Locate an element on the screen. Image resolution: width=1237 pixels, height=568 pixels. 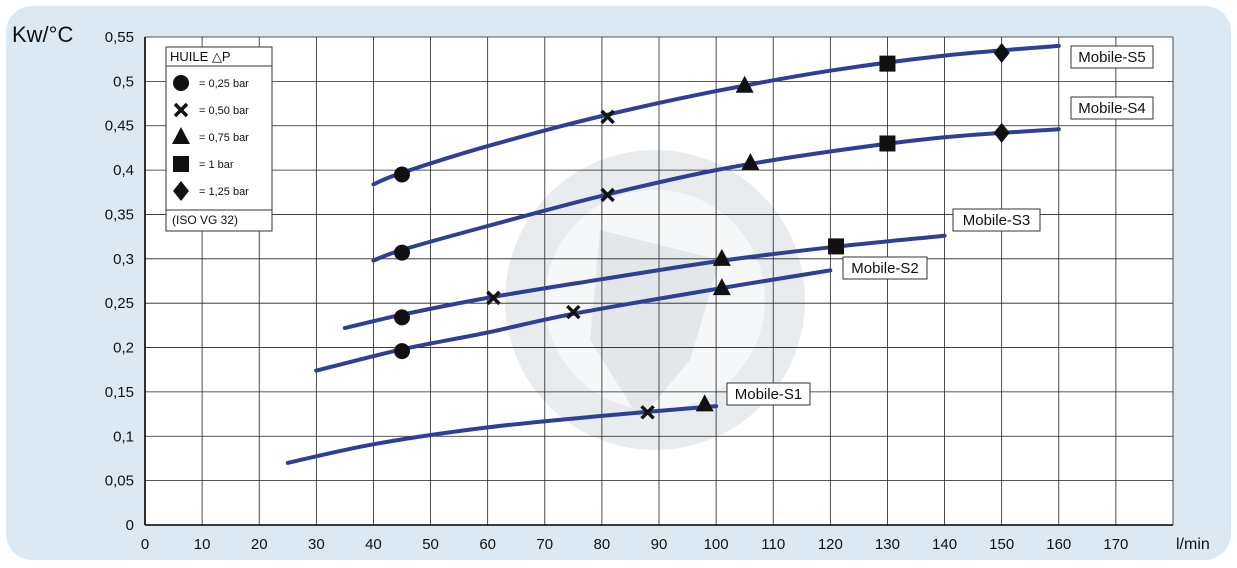
y-tick-label: 0,3 is located at coordinates (123, 259).